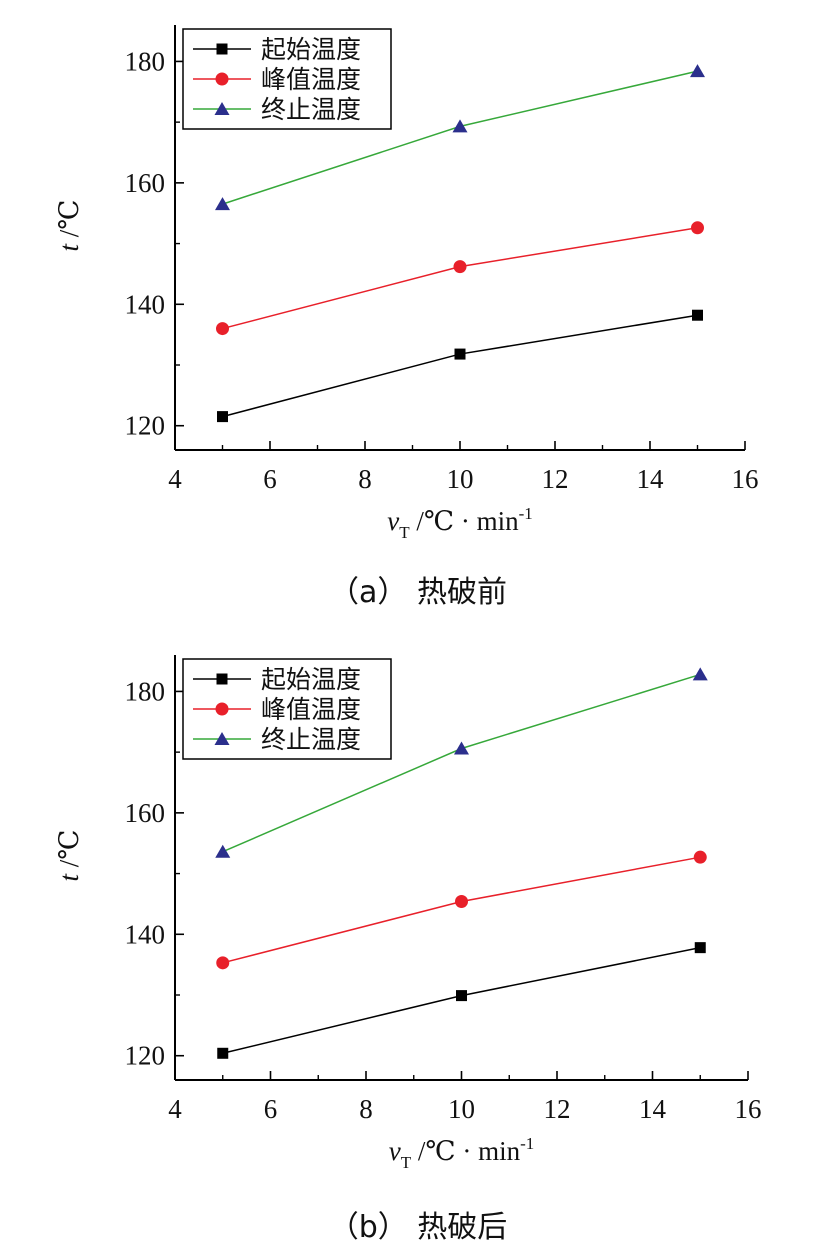 Image resolution: width=835 pixels, height=1260 pixels. I want to click on figure-caption: （b） 热破后, so click(418, 1227).